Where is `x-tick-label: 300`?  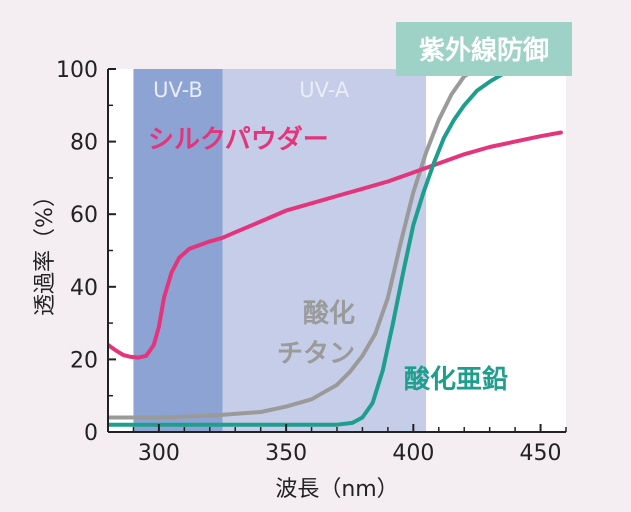
x-tick-label: 300 is located at coordinates (159, 453).